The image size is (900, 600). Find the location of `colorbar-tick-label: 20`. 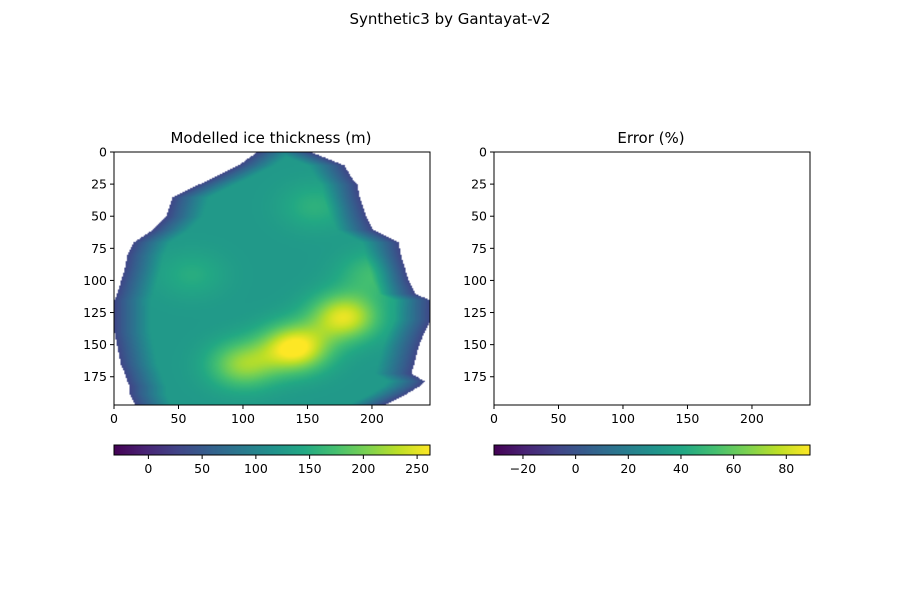

colorbar-tick-label: 20 is located at coordinates (628, 468).